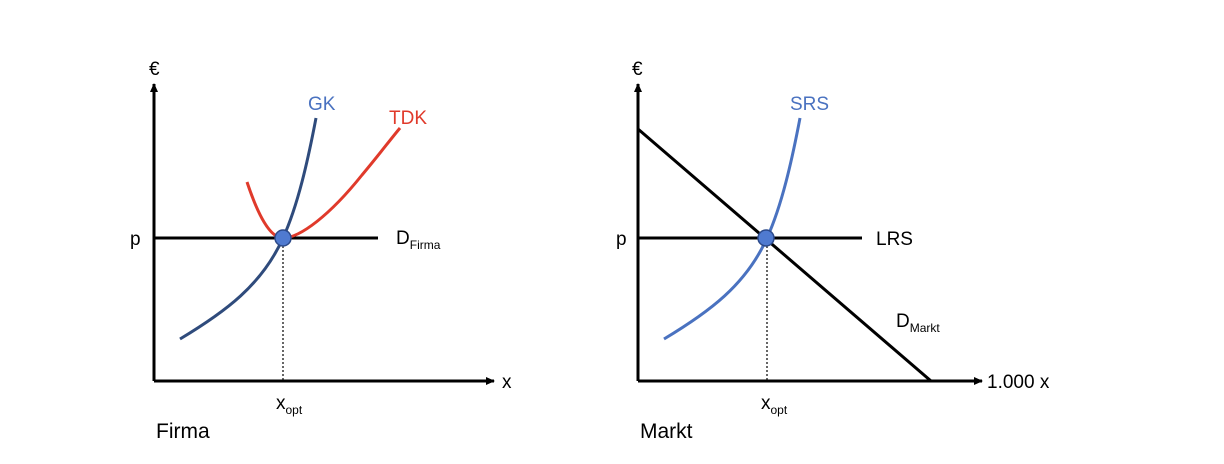 The height and width of the screenshot is (464, 1224). I want to click on firma-xopt-label: xopt, so click(289, 405).